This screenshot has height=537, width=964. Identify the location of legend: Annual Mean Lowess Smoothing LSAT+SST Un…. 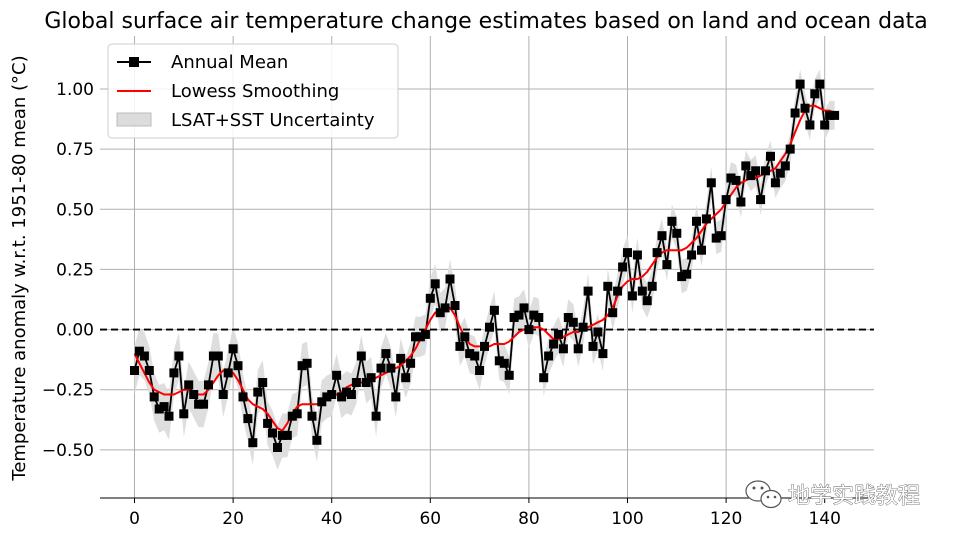
(253, 91).